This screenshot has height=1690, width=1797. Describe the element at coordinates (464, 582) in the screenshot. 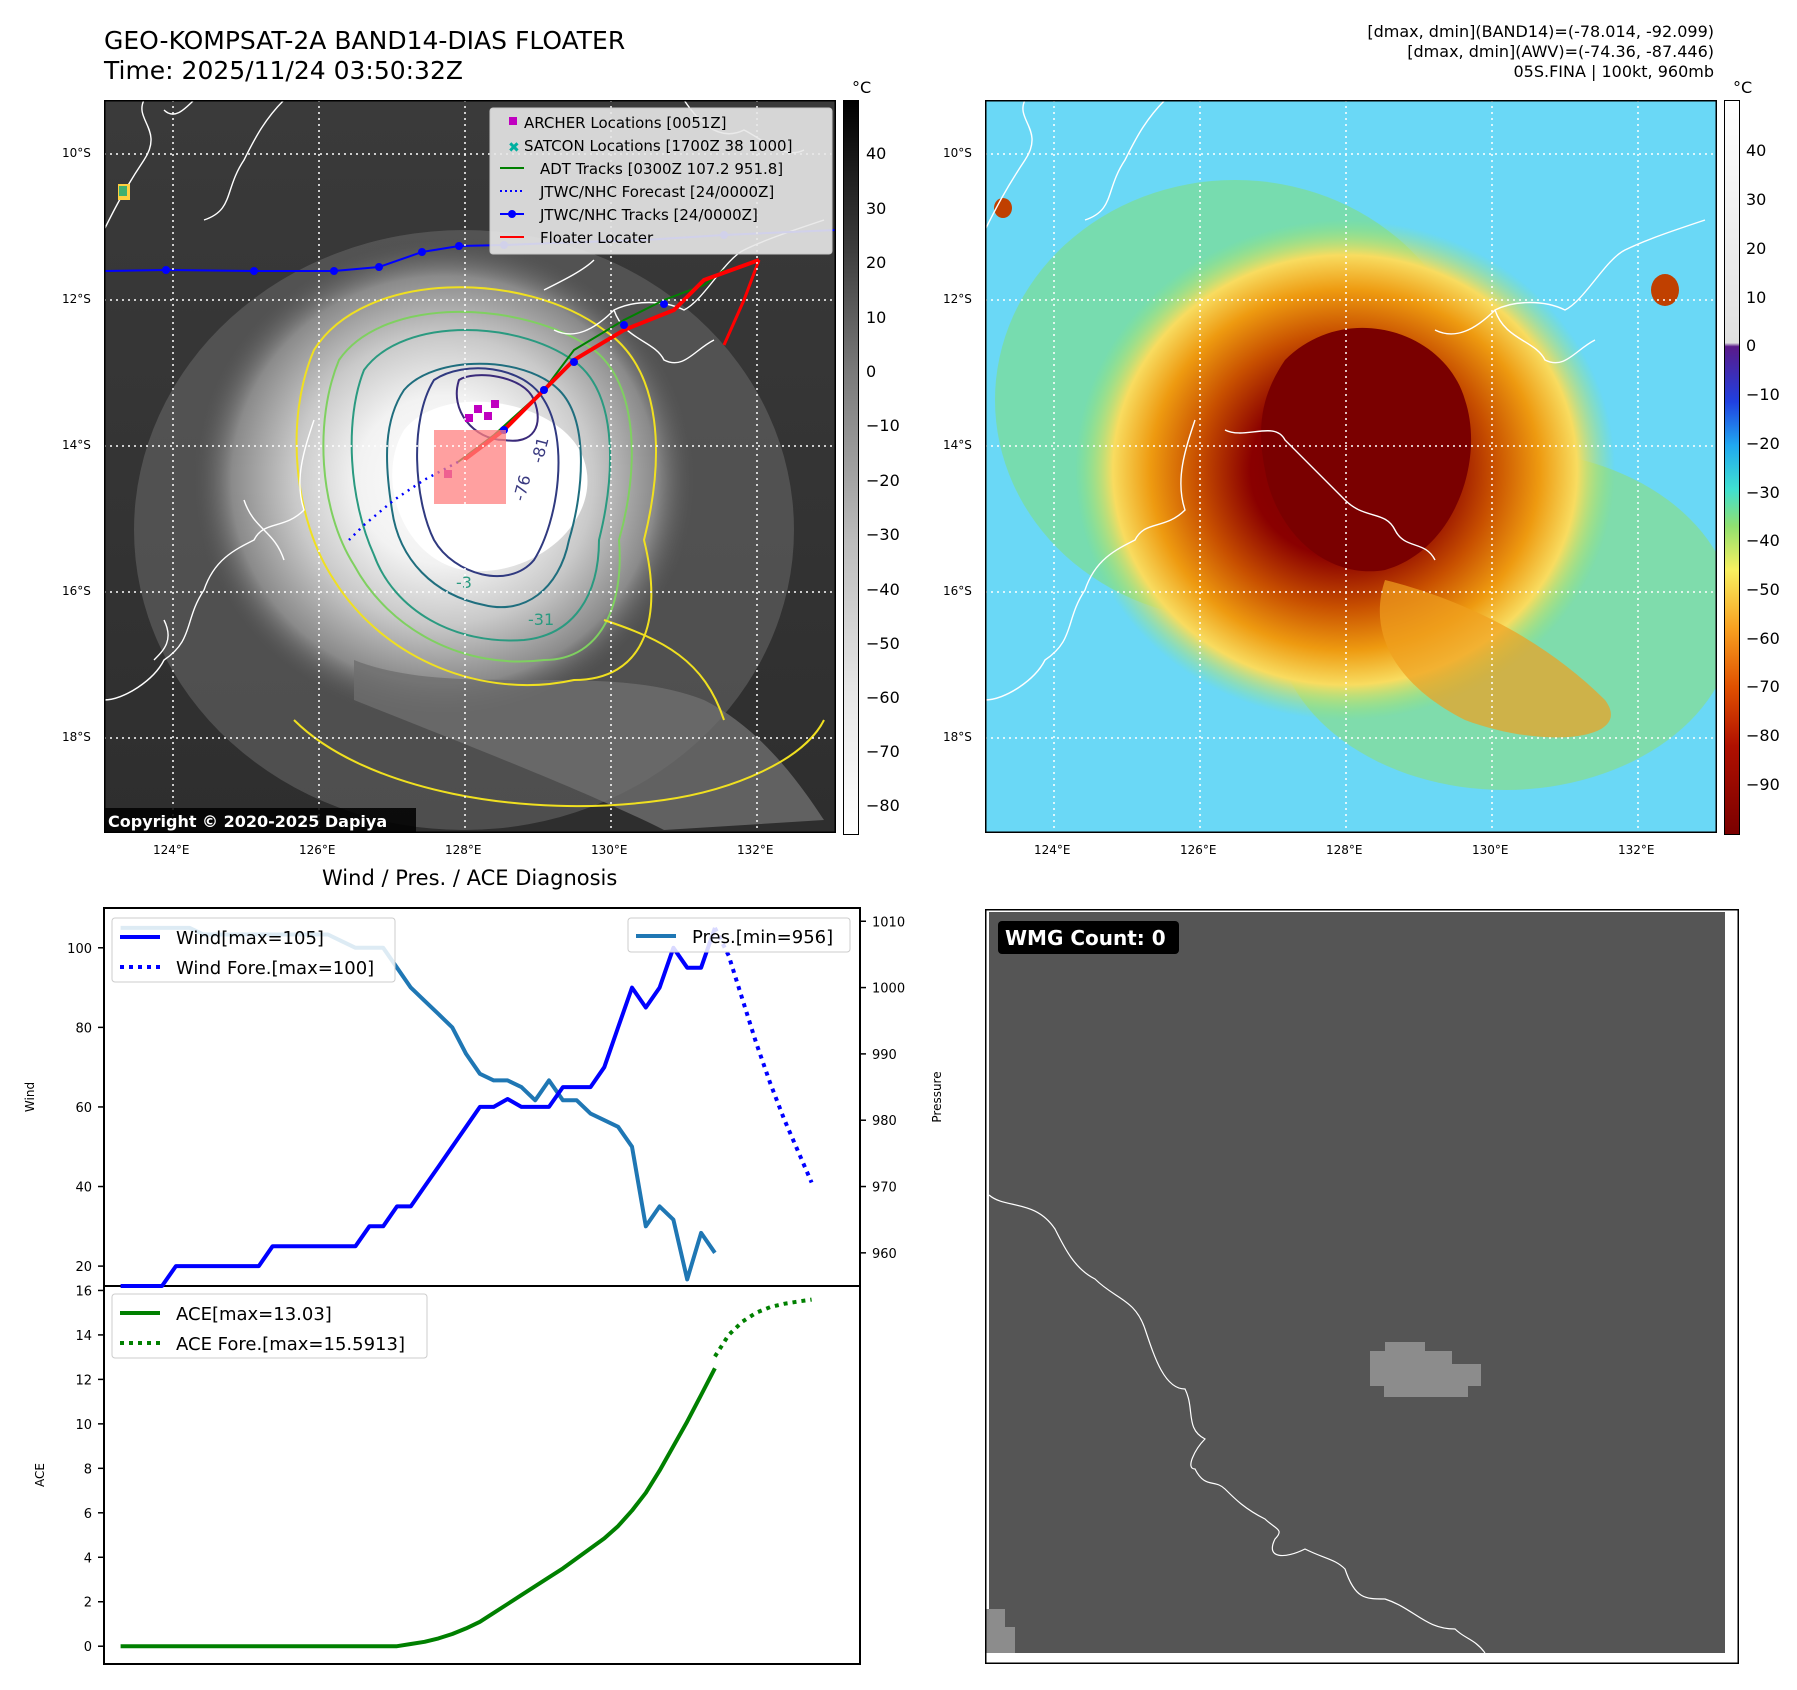

I see `contour-label: -3` at that location.